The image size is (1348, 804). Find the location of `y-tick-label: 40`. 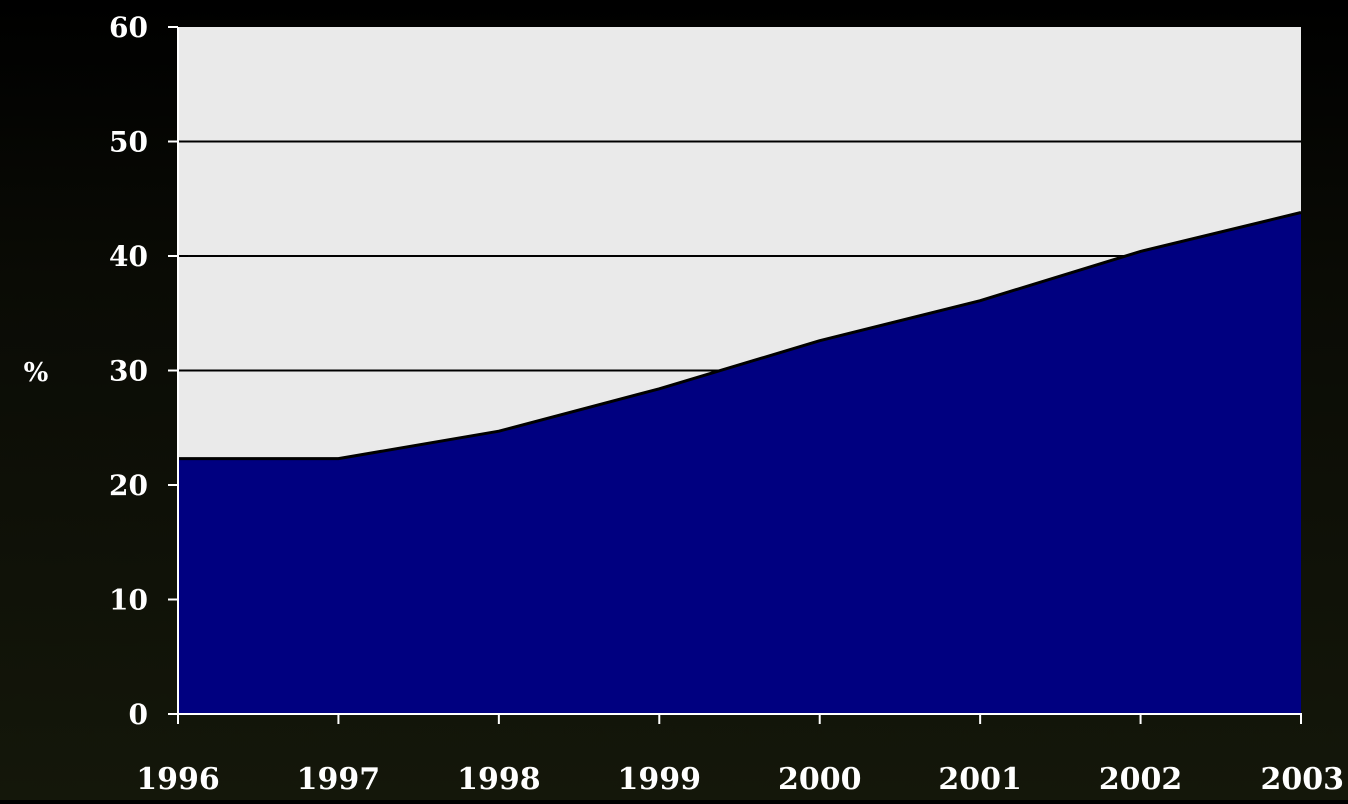

y-tick-label: 40 is located at coordinates (128, 256).